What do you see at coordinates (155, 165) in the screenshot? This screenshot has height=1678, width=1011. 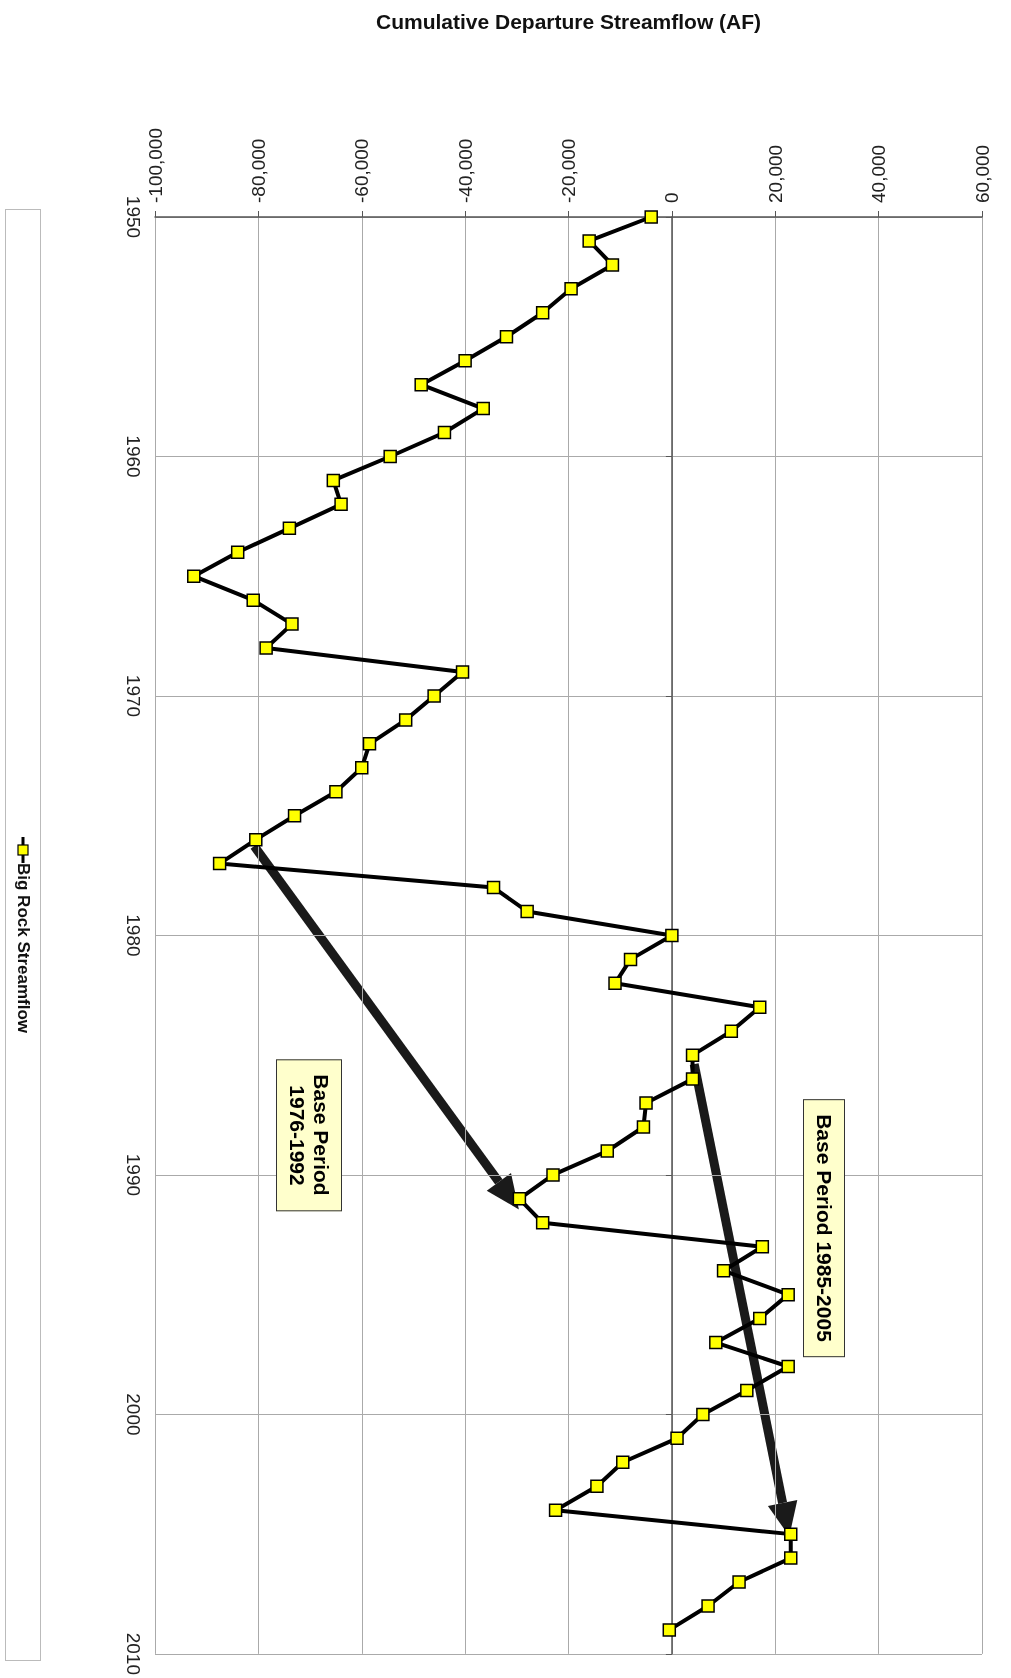 I see `x-tick-label: -100,000` at bounding box center [155, 165].